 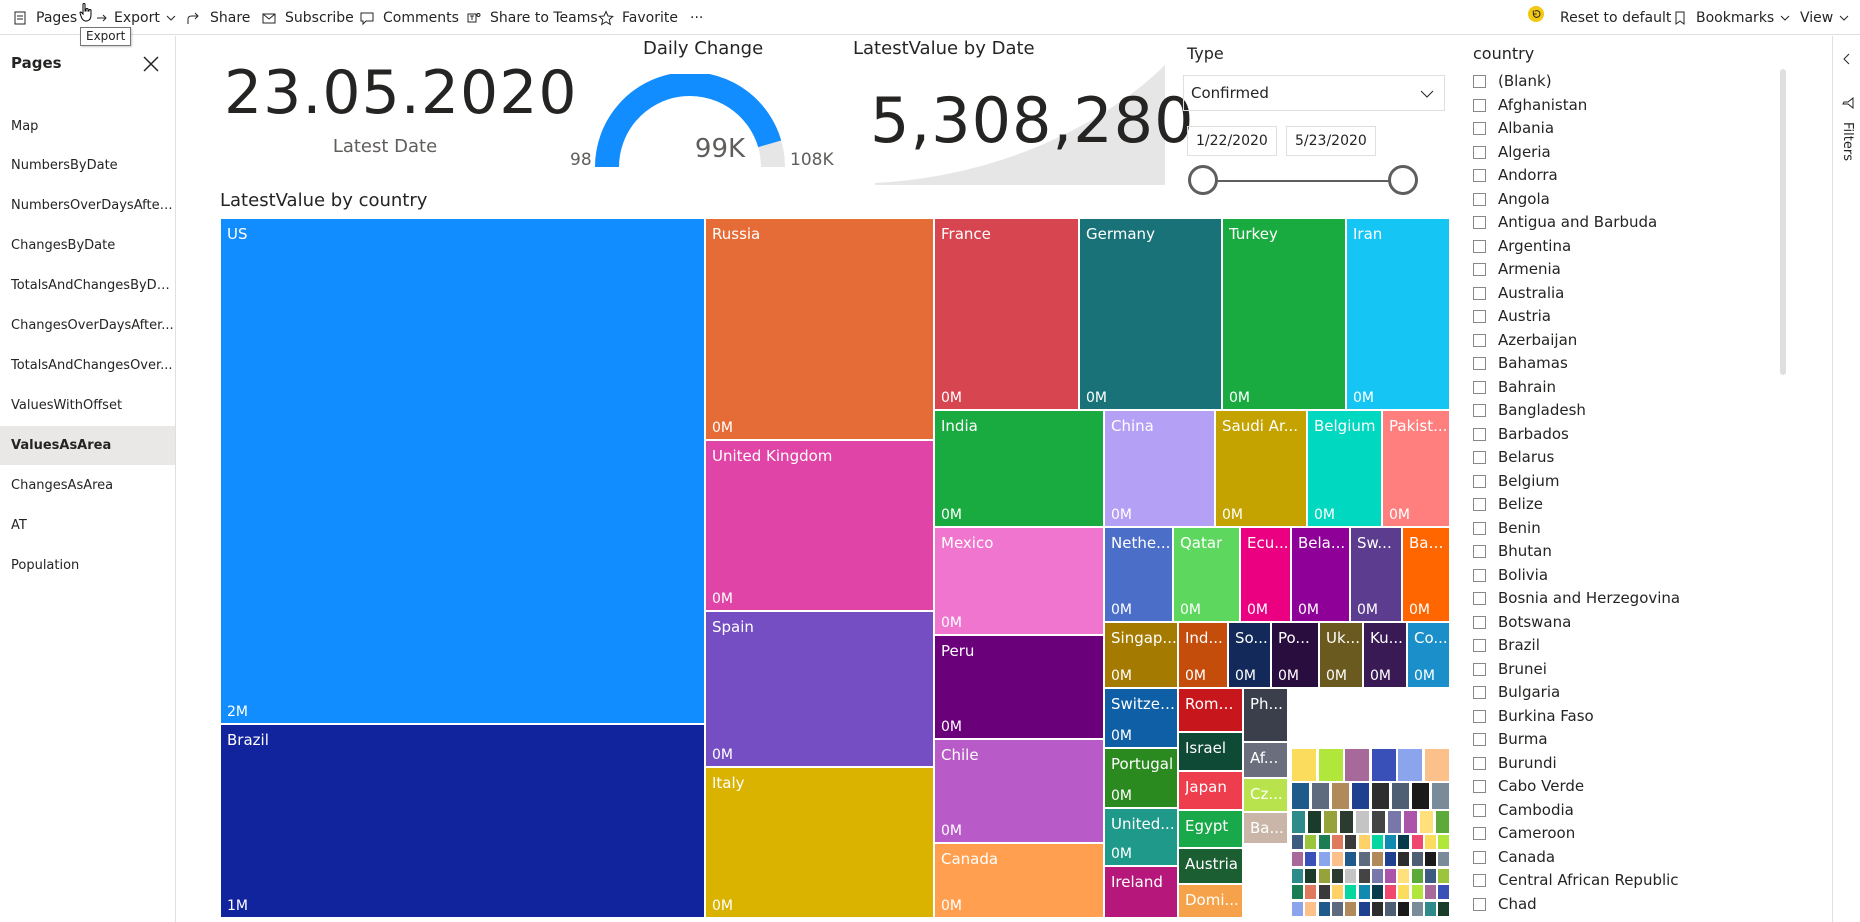 What do you see at coordinates (532, 17) in the screenshot?
I see `share-to-teams-button: Share to Teams` at bounding box center [532, 17].